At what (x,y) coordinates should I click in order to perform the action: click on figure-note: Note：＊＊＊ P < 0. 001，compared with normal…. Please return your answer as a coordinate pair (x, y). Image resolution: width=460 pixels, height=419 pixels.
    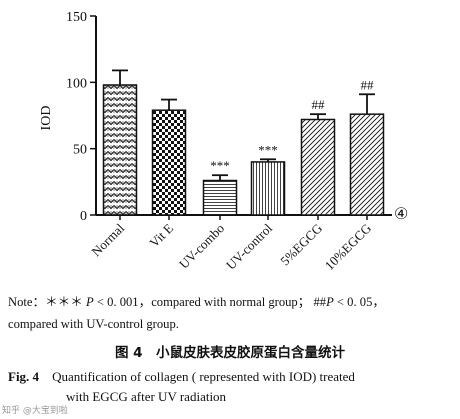
    Looking at the image, I should click on (233, 313).